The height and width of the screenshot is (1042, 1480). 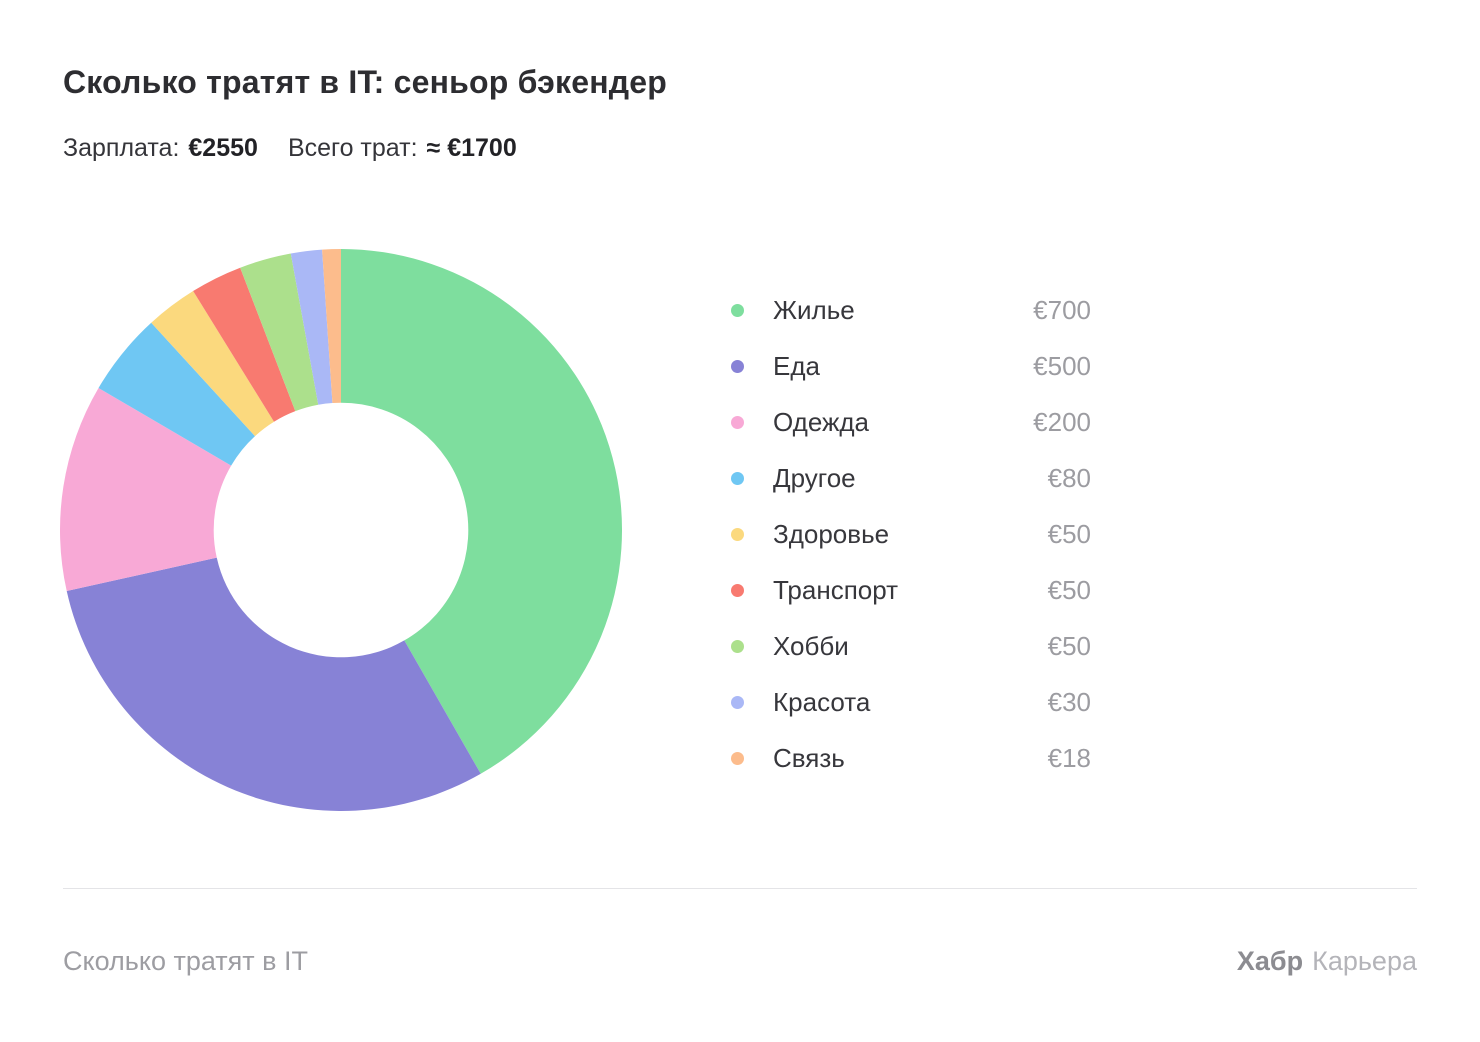 What do you see at coordinates (1062, 309) in the screenshot?
I see `legend-value: €700` at bounding box center [1062, 309].